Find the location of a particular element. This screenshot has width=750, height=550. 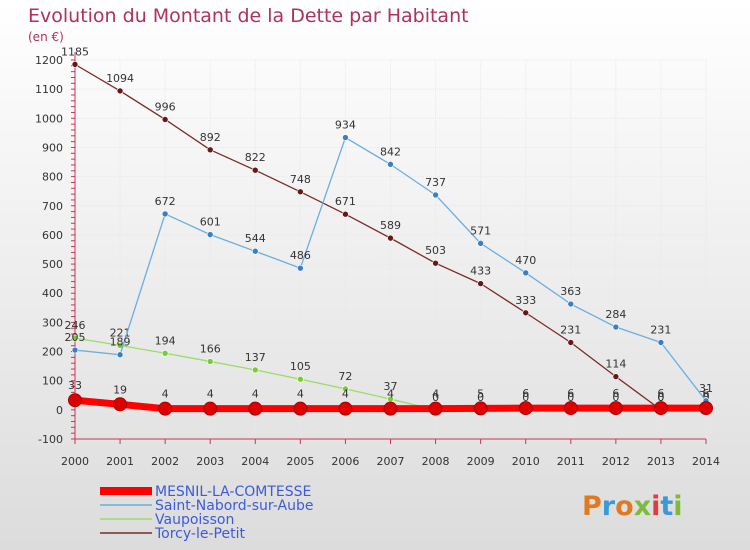

x-tick-label: 2004 is located at coordinates (255, 461).